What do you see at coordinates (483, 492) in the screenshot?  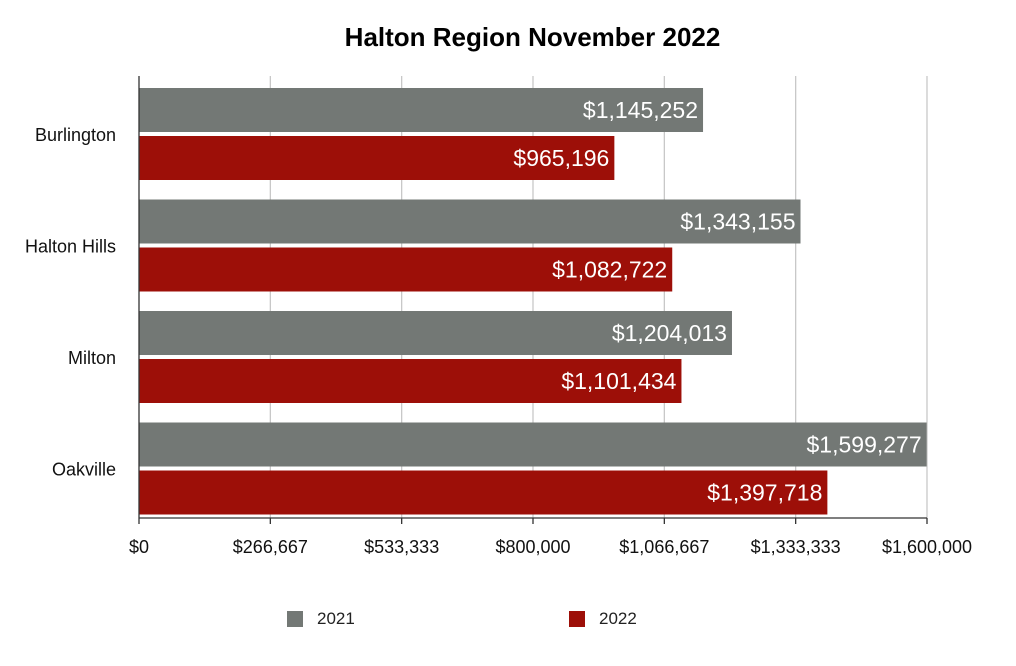 I see `bar-2022-oakville` at bounding box center [483, 492].